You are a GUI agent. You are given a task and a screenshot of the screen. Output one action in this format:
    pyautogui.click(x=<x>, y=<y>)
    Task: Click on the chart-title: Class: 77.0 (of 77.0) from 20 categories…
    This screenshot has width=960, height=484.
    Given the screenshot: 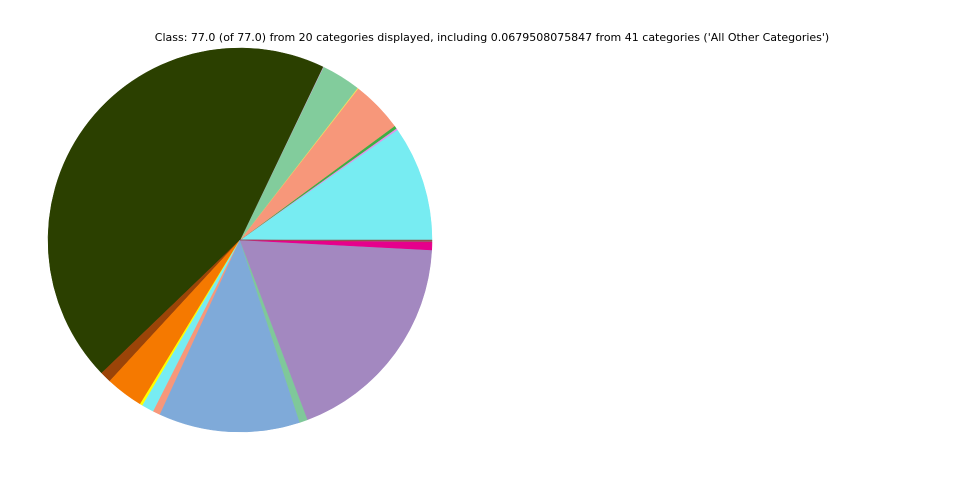 What is the action you would take?
    pyautogui.click(x=492, y=37)
    